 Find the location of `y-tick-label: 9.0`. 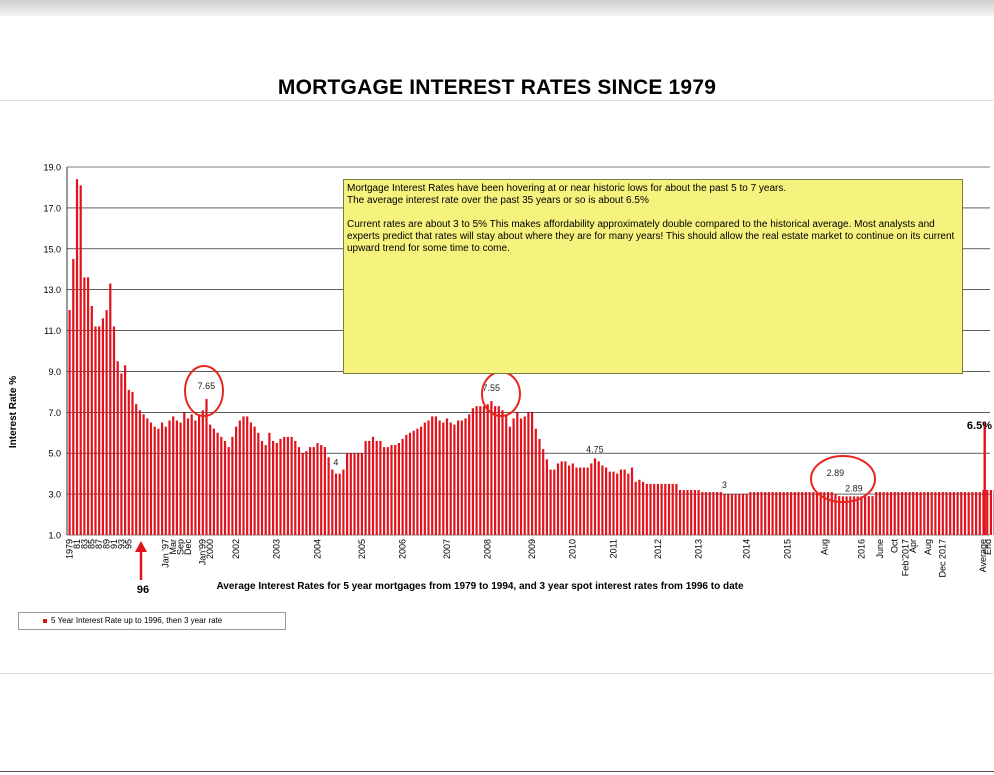

y-tick-label: 9.0 is located at coordinates (54, 372).